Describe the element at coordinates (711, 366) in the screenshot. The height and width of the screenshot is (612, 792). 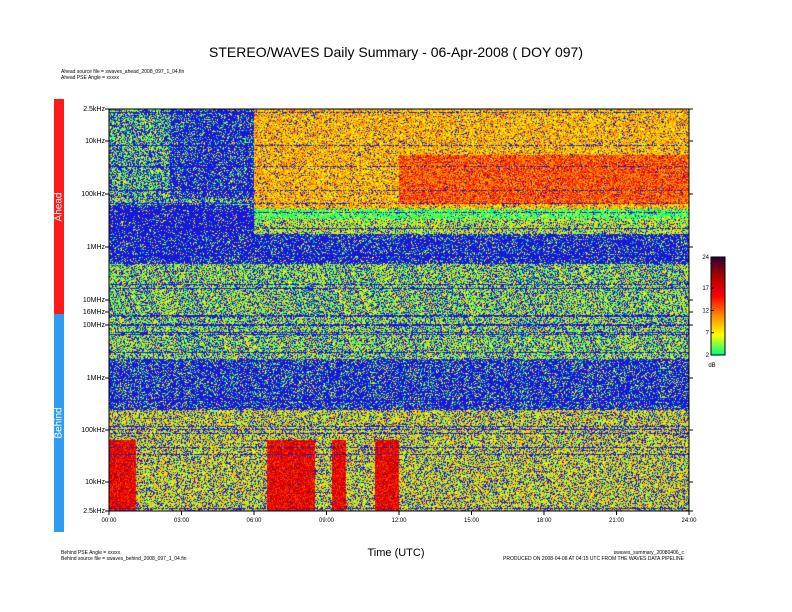
I see `colorbar-label: dB` at that location.